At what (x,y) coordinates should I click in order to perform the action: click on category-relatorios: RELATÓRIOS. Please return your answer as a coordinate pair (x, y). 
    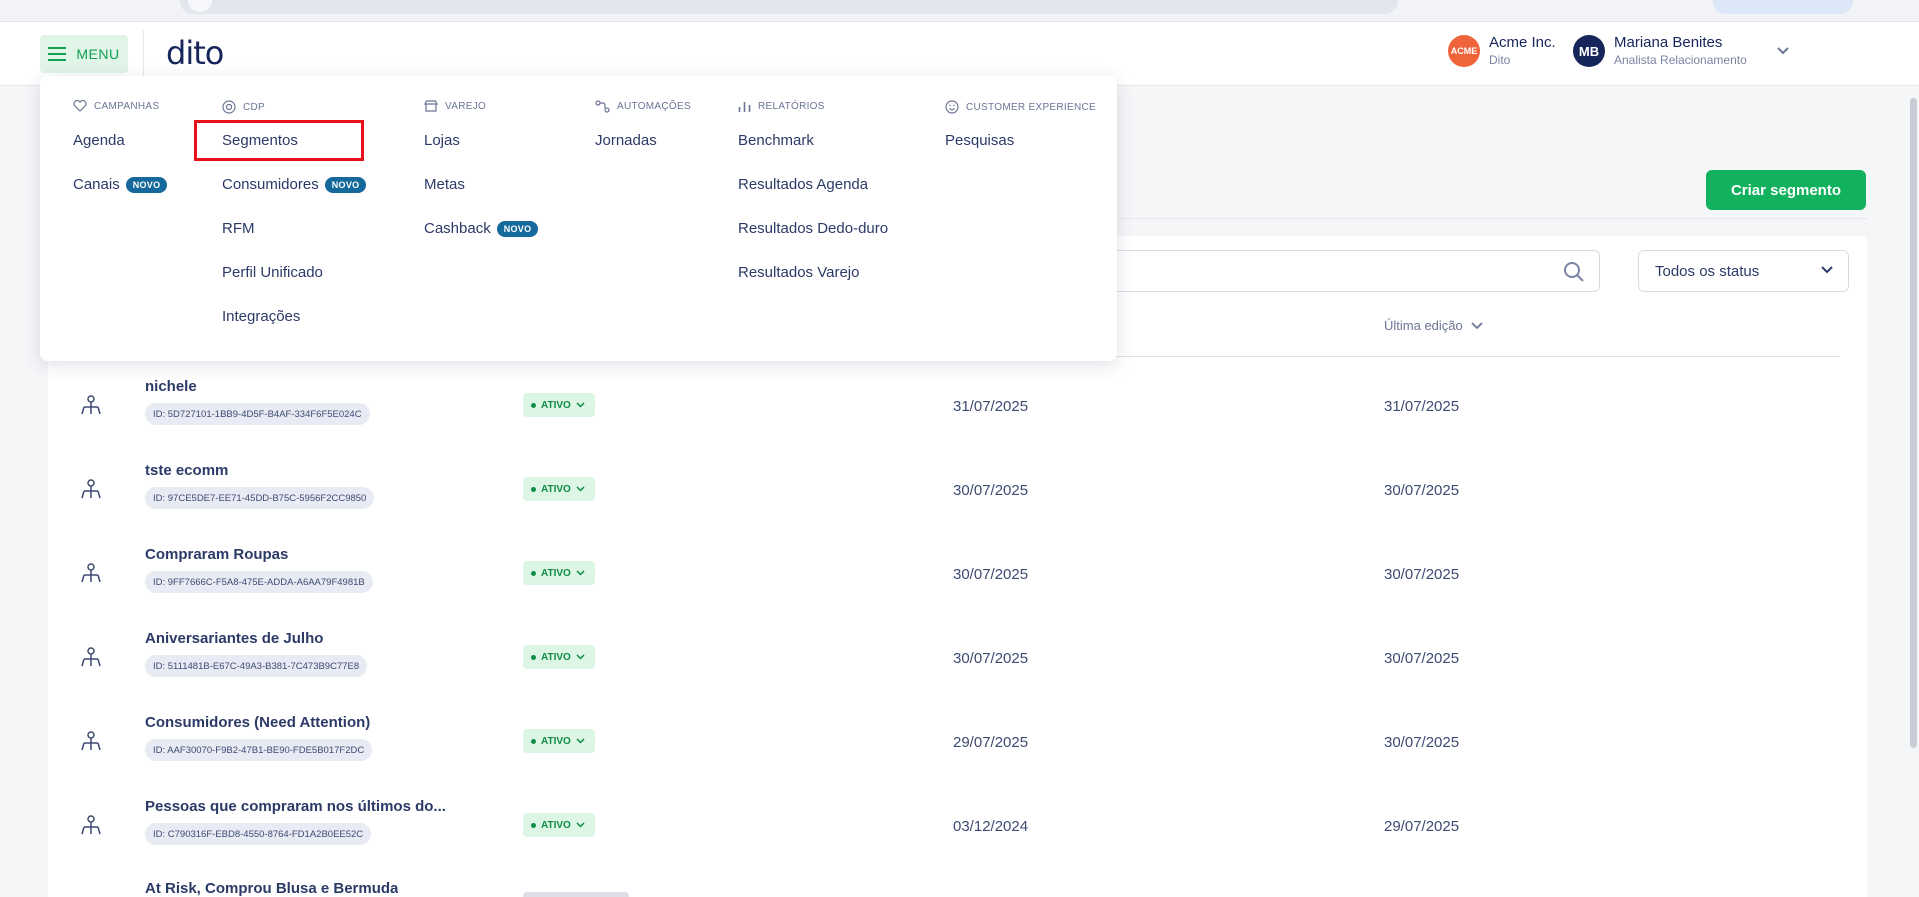
    Looking at the image, I should click on (781, 106).